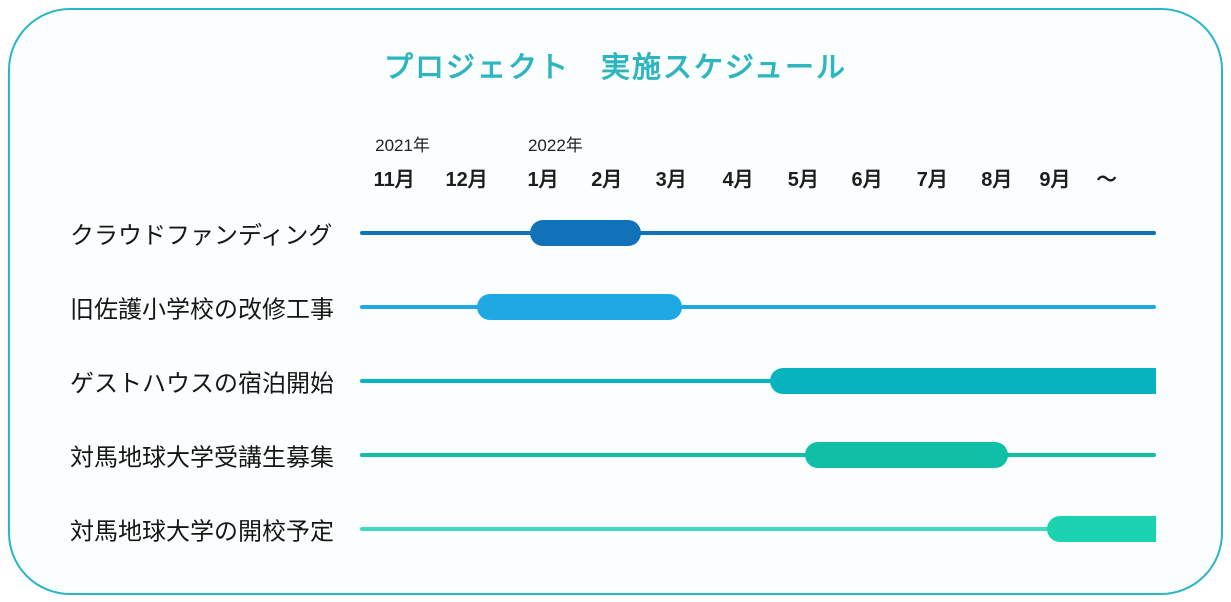 This screenshot has width=1231, height=602. What do you see at coordinates (803, 180) in the screenshot?
I see `month-tick-label: 5月` at bounding box center [803, 180].